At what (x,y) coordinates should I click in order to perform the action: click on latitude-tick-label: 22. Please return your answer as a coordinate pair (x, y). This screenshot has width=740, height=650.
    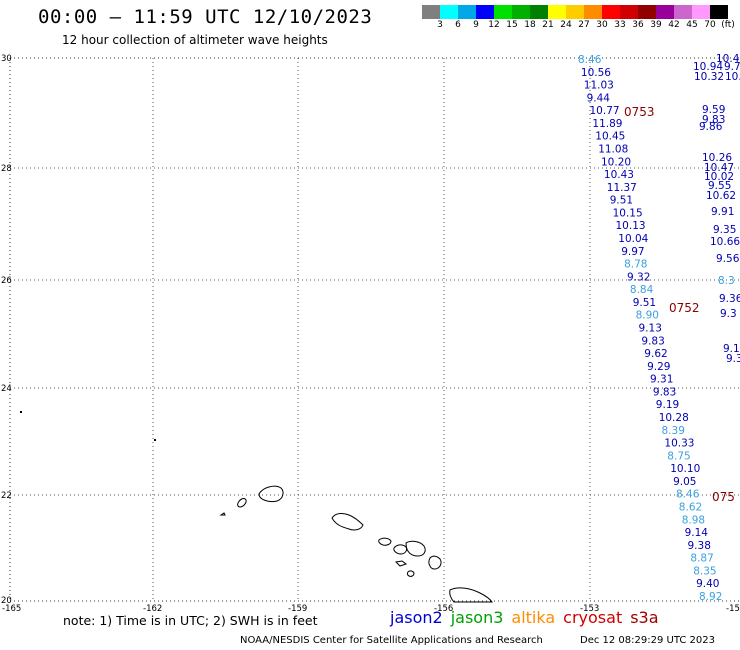
    Looking at the image, I should click on (6, 496).